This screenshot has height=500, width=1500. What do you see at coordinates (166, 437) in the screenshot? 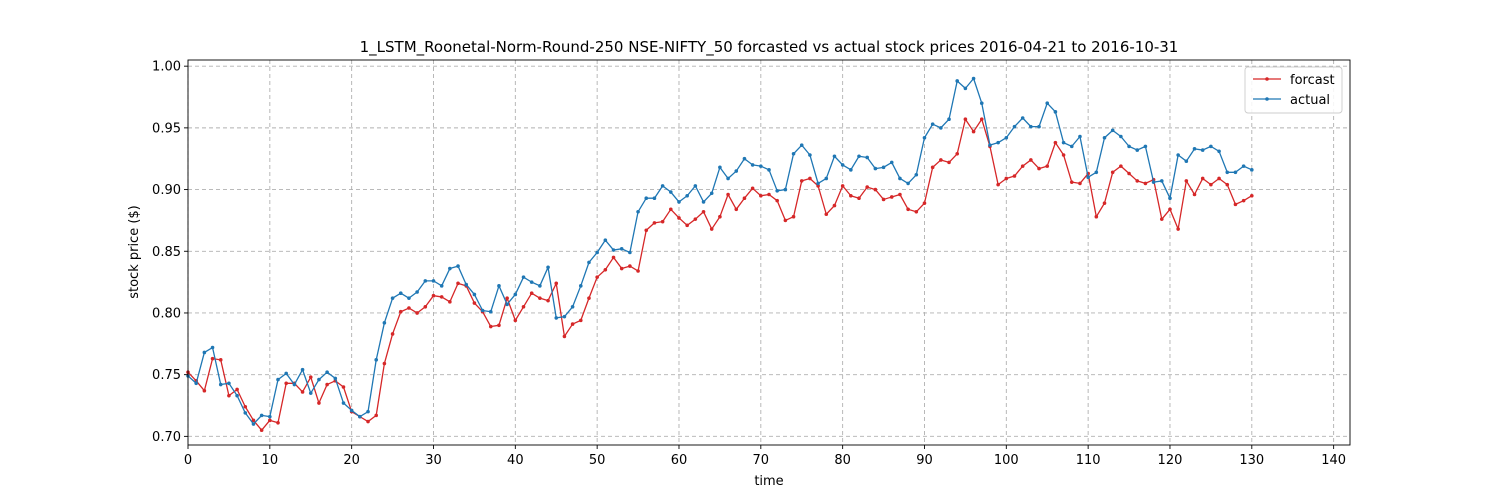
I see `y-tick-label: 0.70` at bounding box center [166, 437].